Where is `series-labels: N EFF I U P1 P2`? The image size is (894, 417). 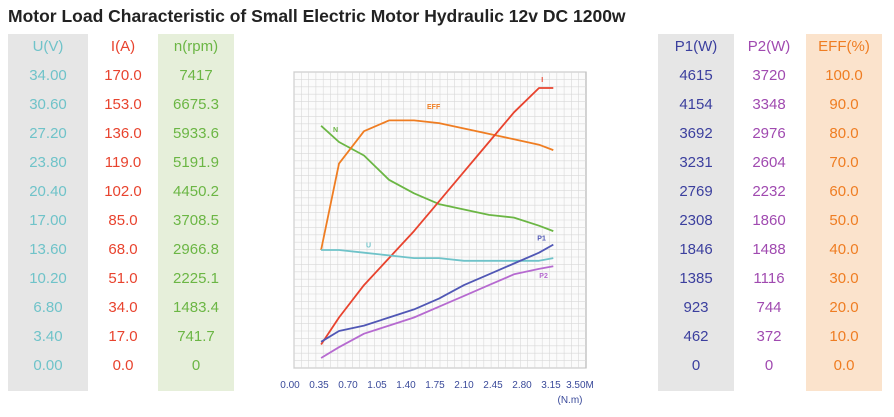 series-labels: N EFF I U P1 P2 is located at coordinates (440, 178).